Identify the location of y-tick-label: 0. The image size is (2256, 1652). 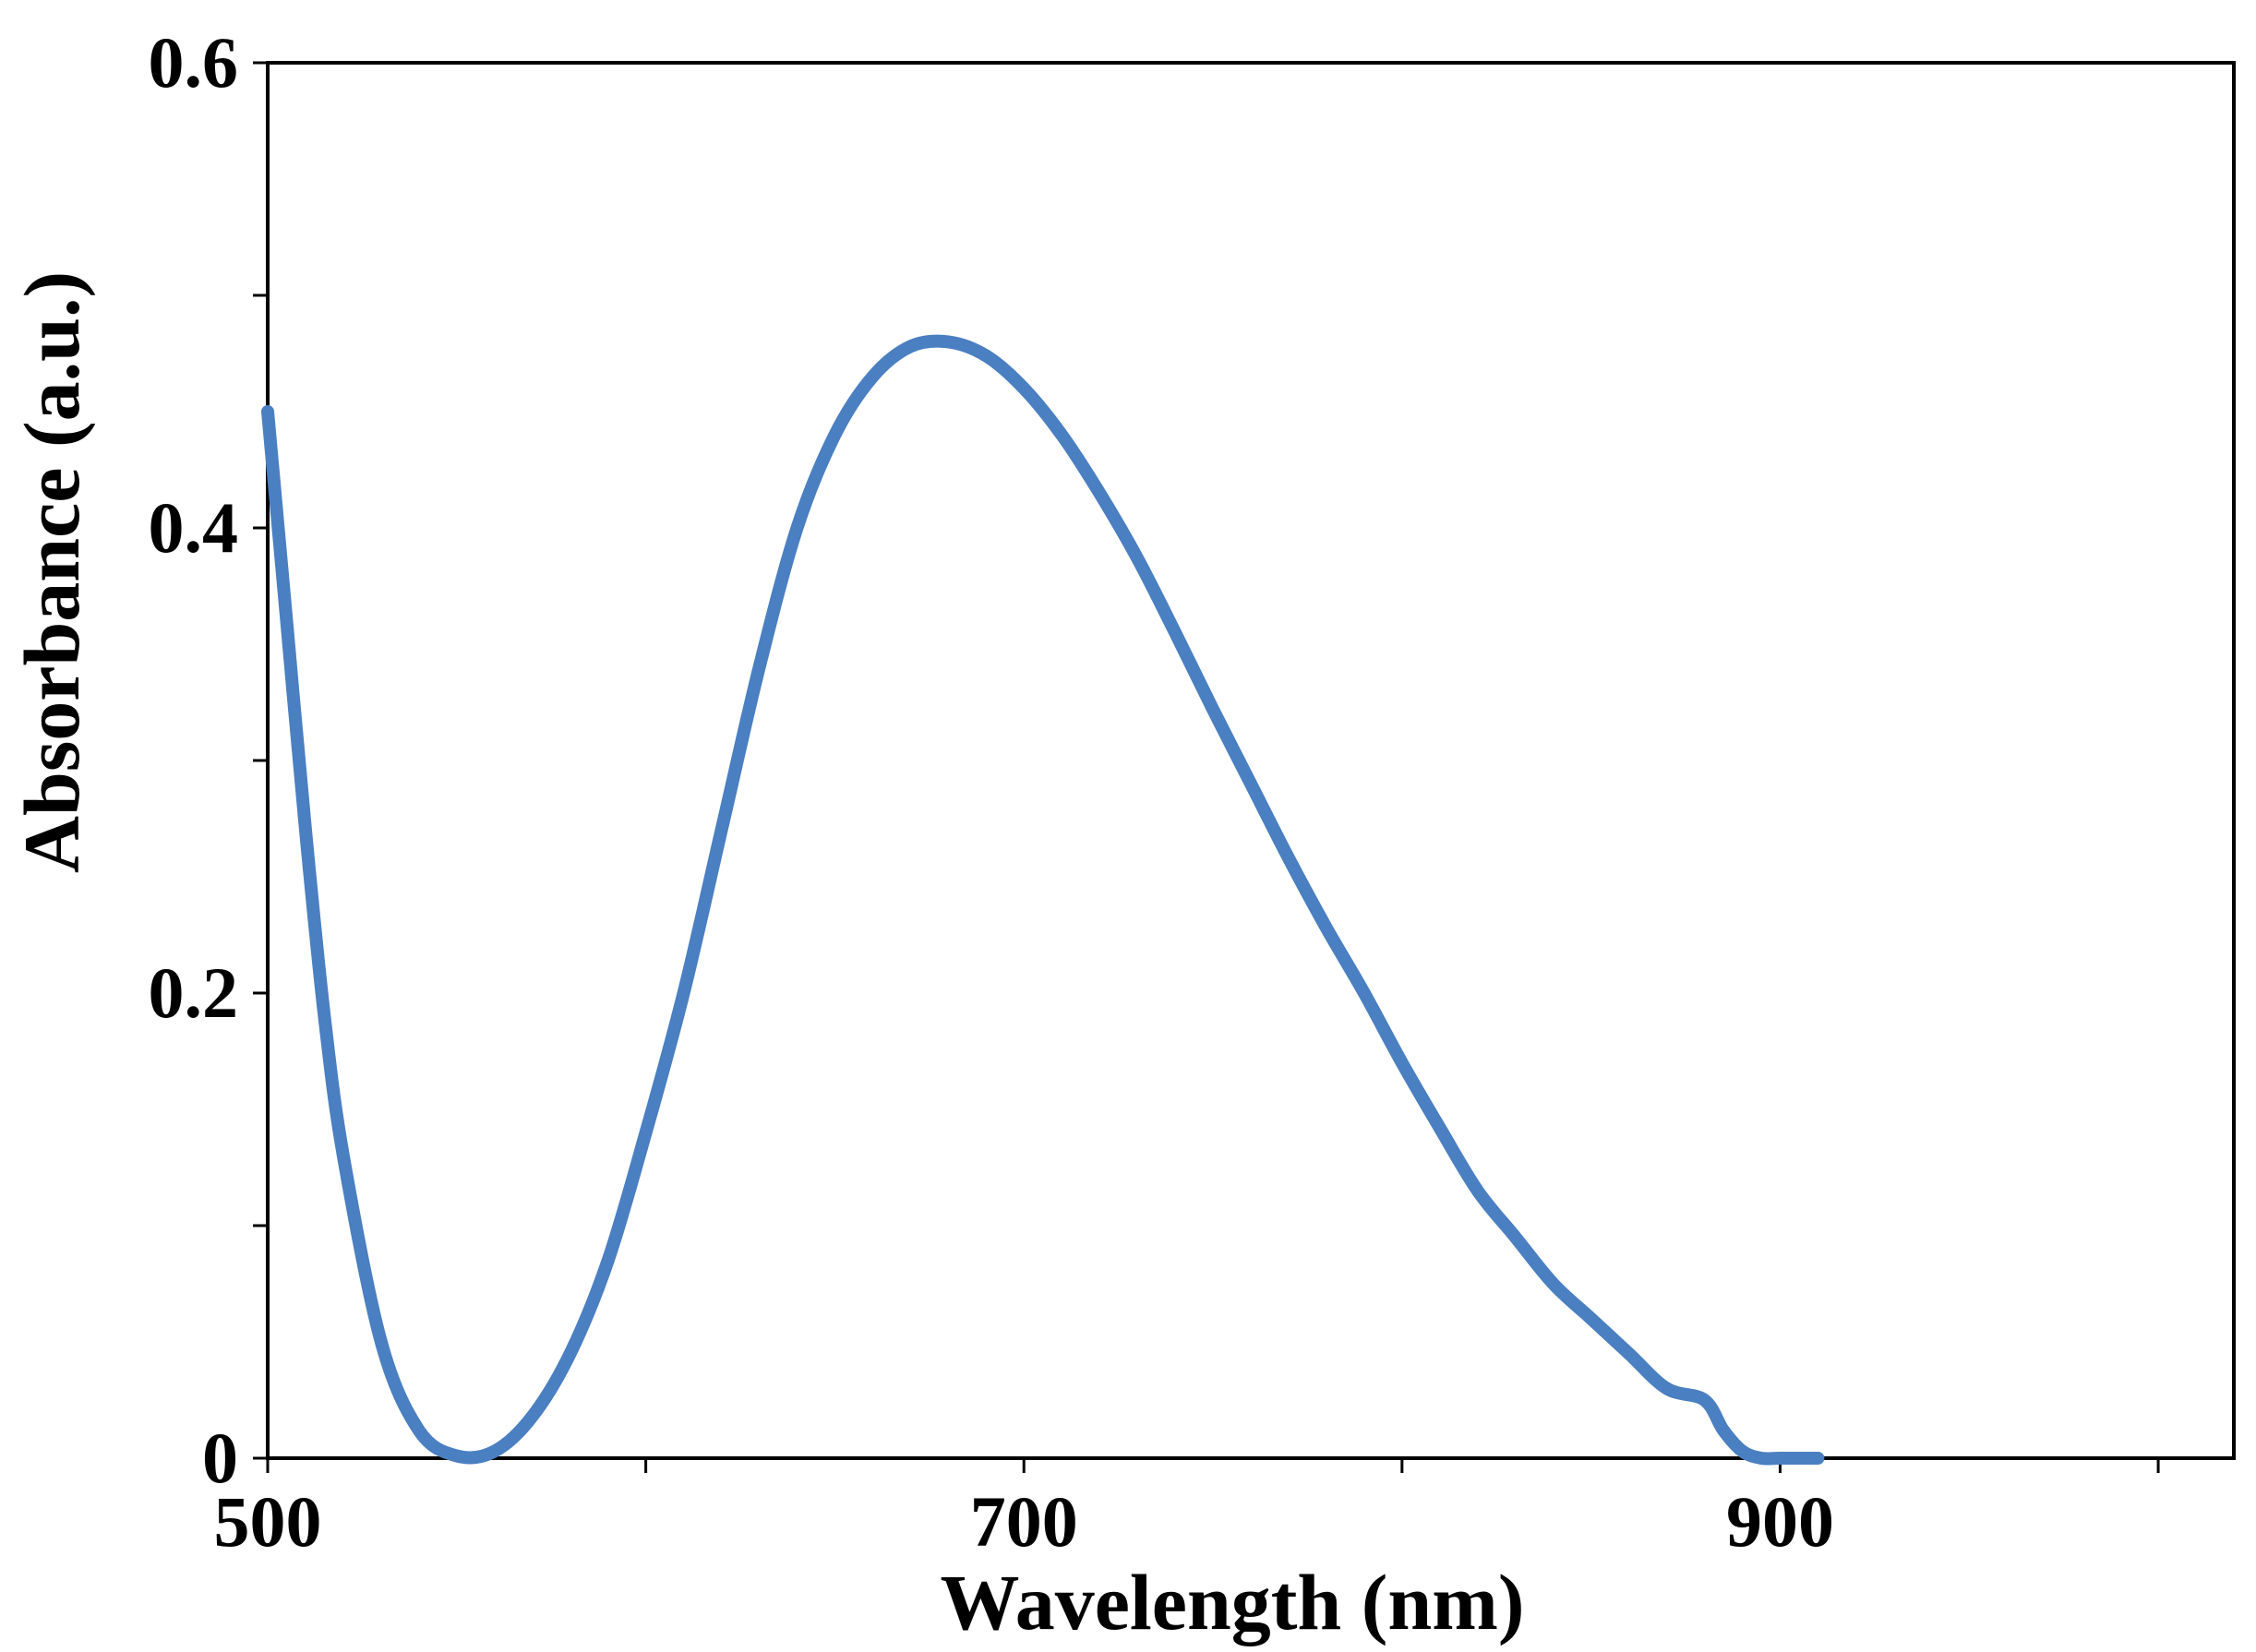
(220, 1458).